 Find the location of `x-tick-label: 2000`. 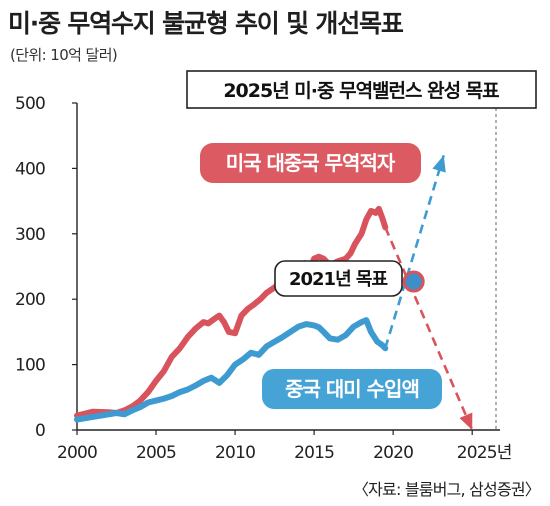

x-tick-label: 2000 is located at coordinates (77, 453).